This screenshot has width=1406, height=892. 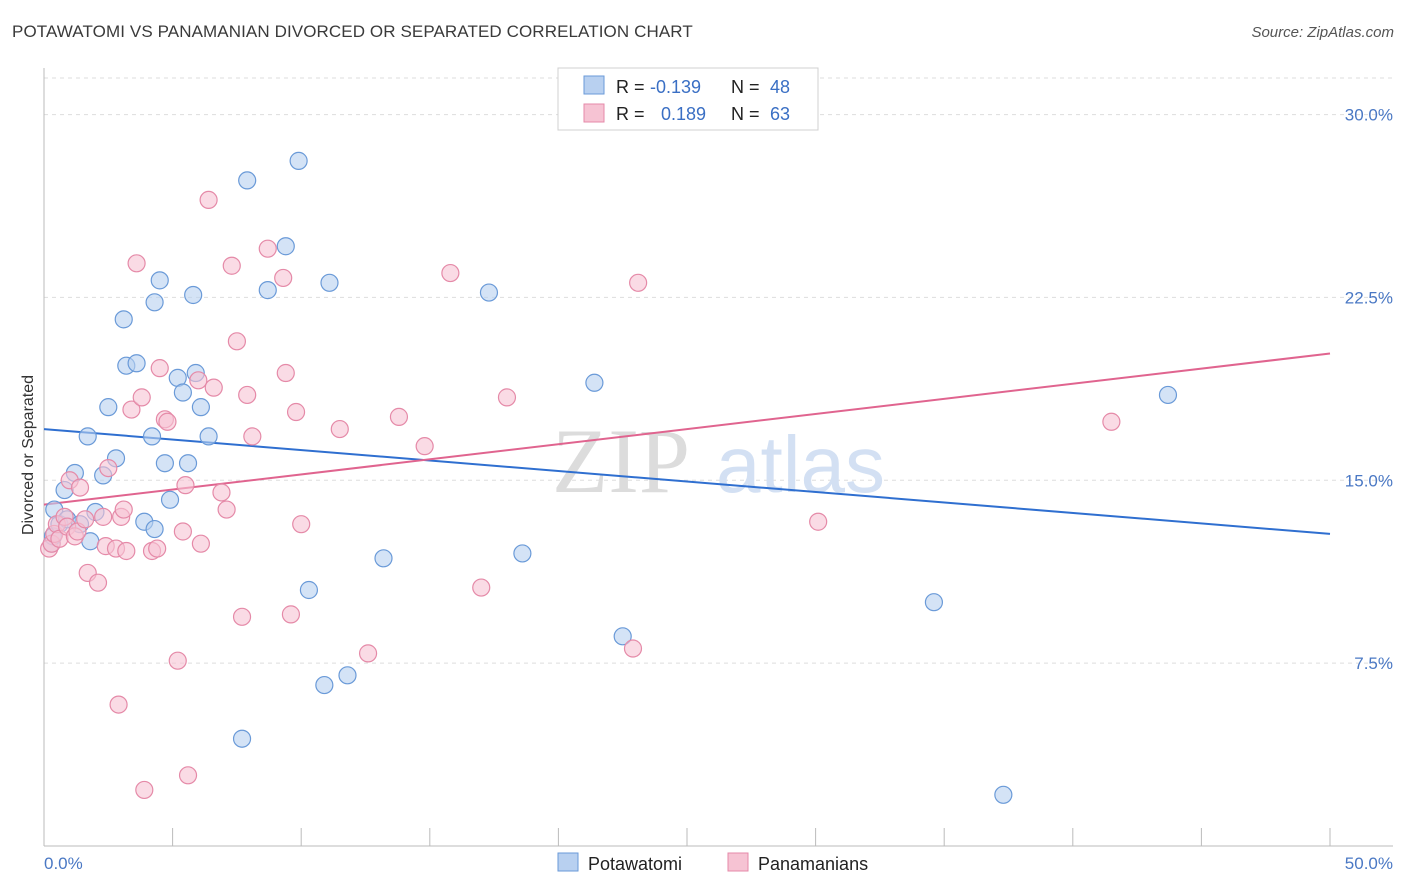 I want to click on y-axis-label: Divorced or Separated, so click(x=28, y=455).